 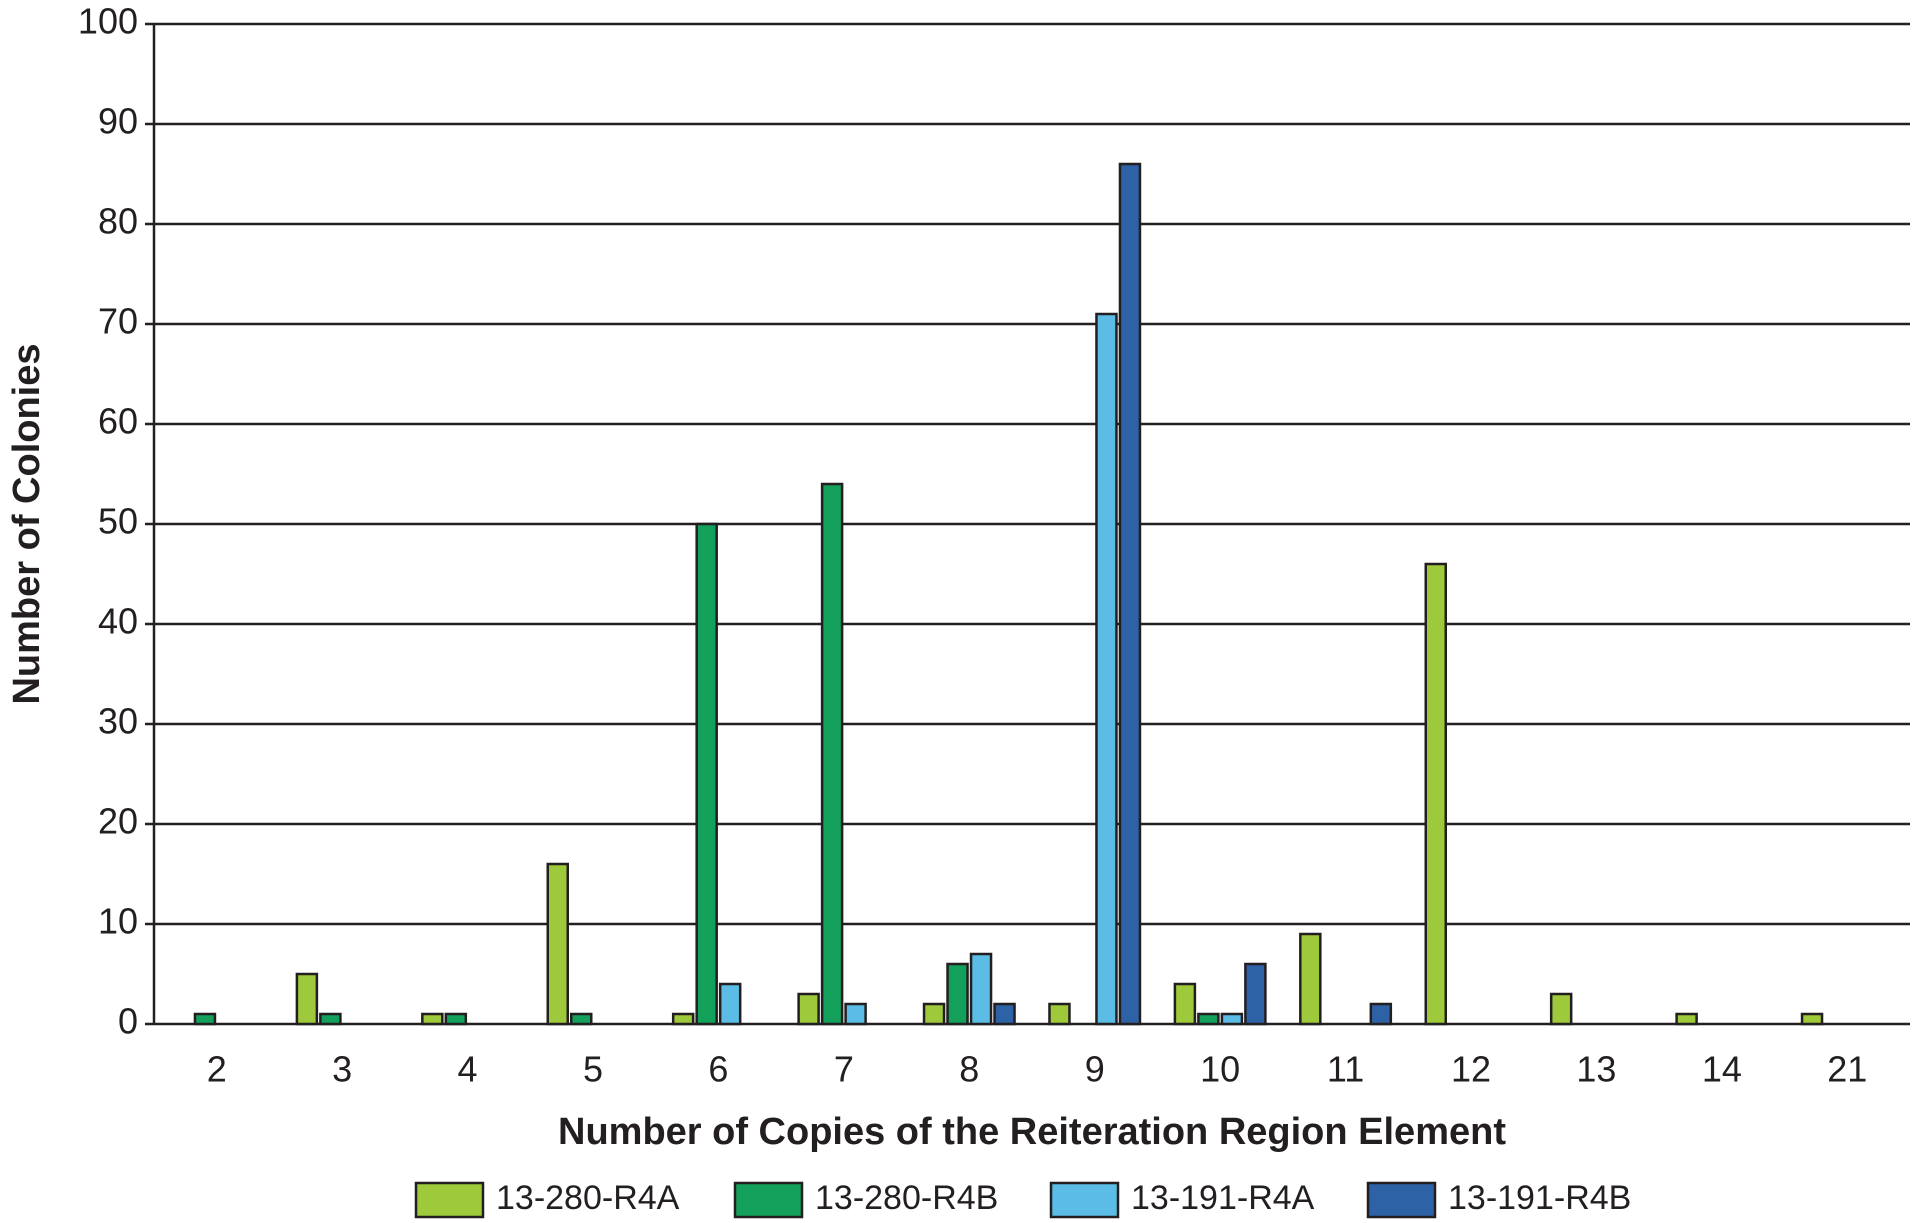 I want to click on y-tick-label: 30, so click(x=118, y=721).